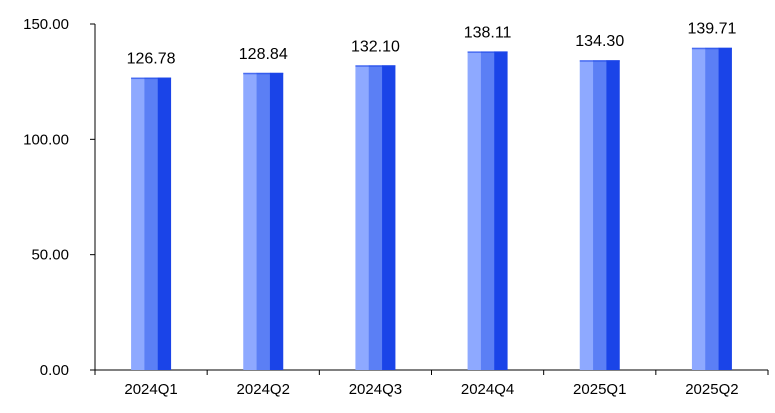 This screenshot has width=775, height=413. I want to click on y-tick-label: 100.00, so click(46, 139).